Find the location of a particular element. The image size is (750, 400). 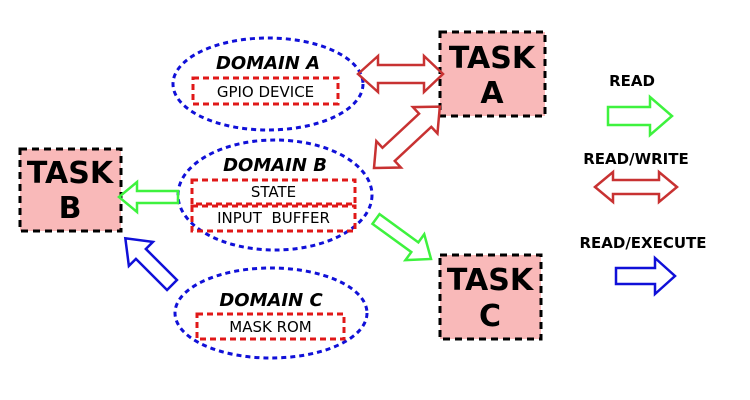

resource-state is located at coordinates (273, 192).